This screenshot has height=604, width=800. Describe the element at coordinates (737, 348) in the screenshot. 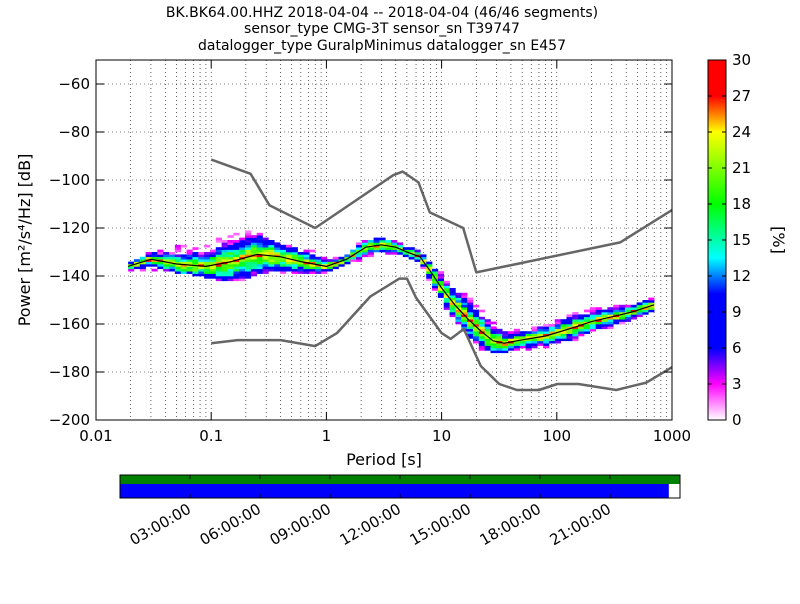

I see `colorbar-tick-label: 6` at that location.